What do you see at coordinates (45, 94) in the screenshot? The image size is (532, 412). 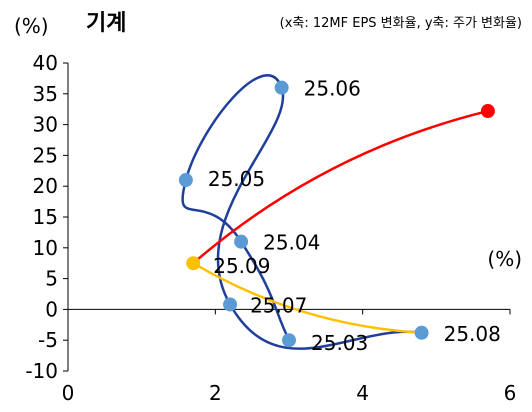 I see `y-tick-label: 35` at bounding box center [45, 94].